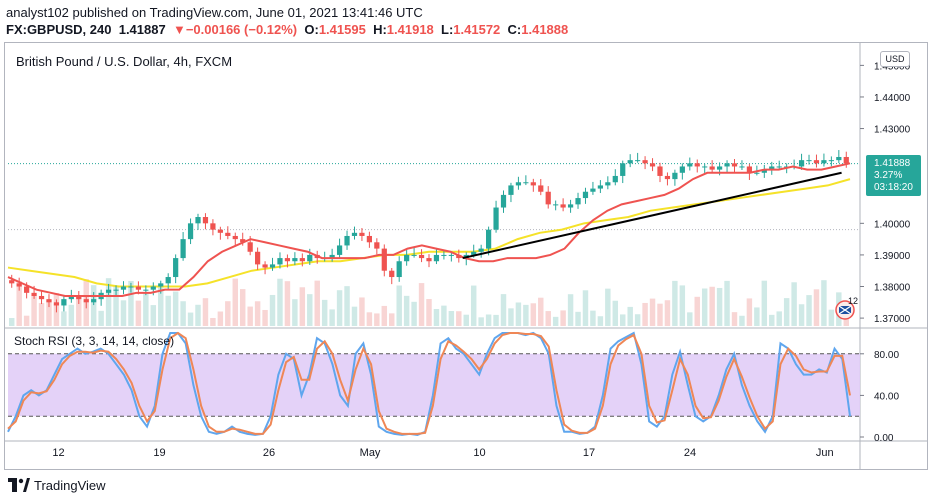 The height and width of the screenshot is (503, 934). I want to click on price-tick-label: 1.40000, so click(892, 224).